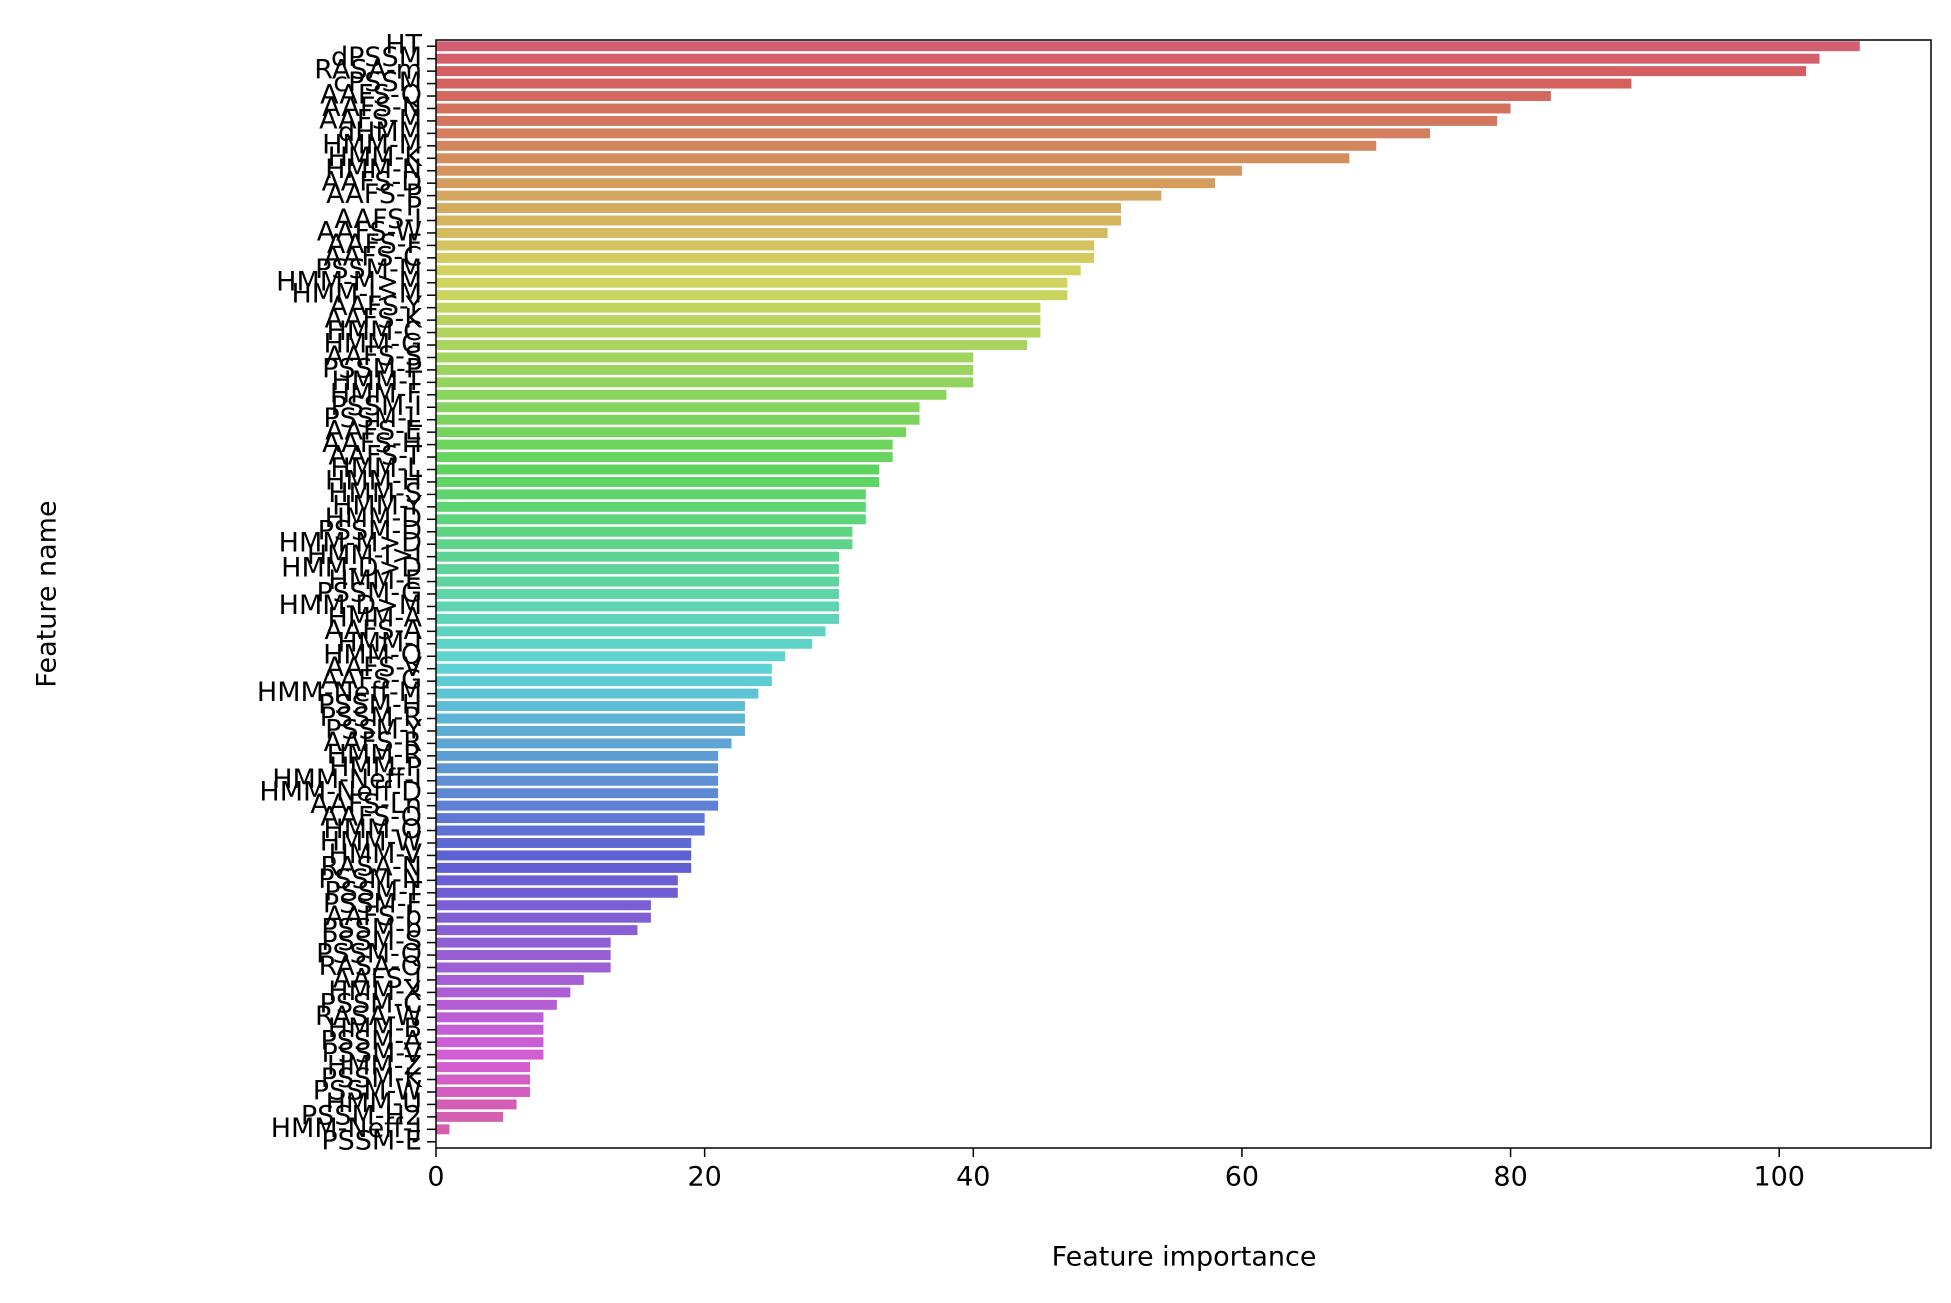 The width and height of the screenshot is (1951, 1303). What do you see at coordinates (372, 182) in the screenshot?
I see `y-tick-label: AAFS-D` at bounding box center [372, 182].